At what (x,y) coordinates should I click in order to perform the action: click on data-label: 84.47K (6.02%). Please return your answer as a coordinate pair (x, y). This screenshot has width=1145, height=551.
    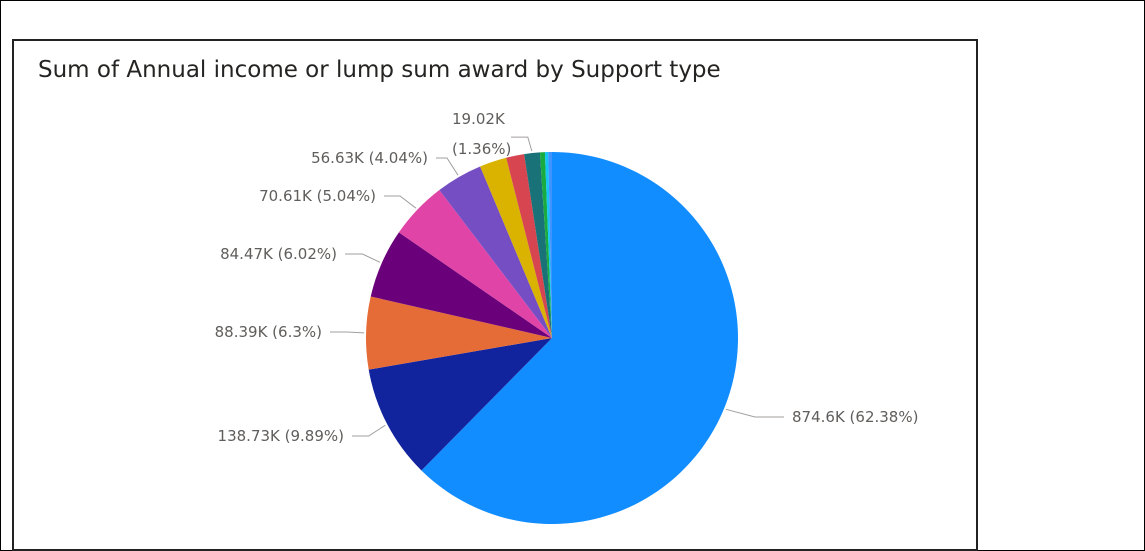
    Looking at the image, I should click on (278, 254).